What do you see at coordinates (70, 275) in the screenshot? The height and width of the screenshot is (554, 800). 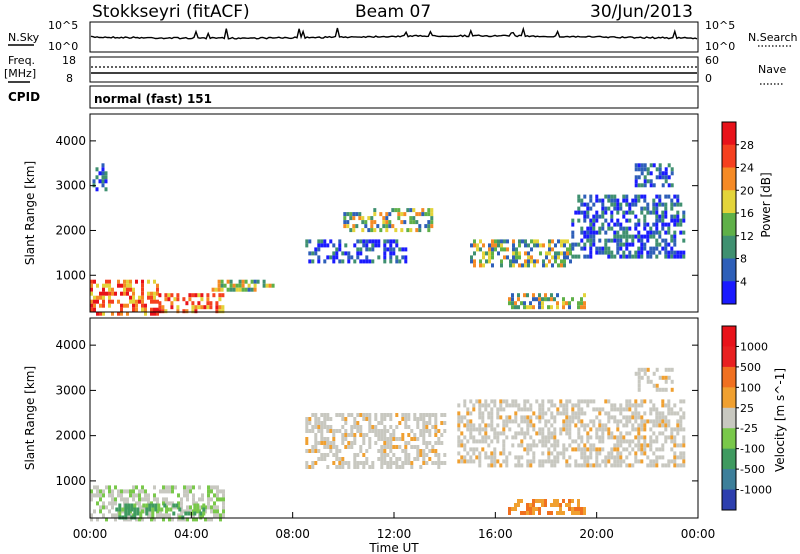 I see `ytick-label: 1000` at bounding box center [70, 275].